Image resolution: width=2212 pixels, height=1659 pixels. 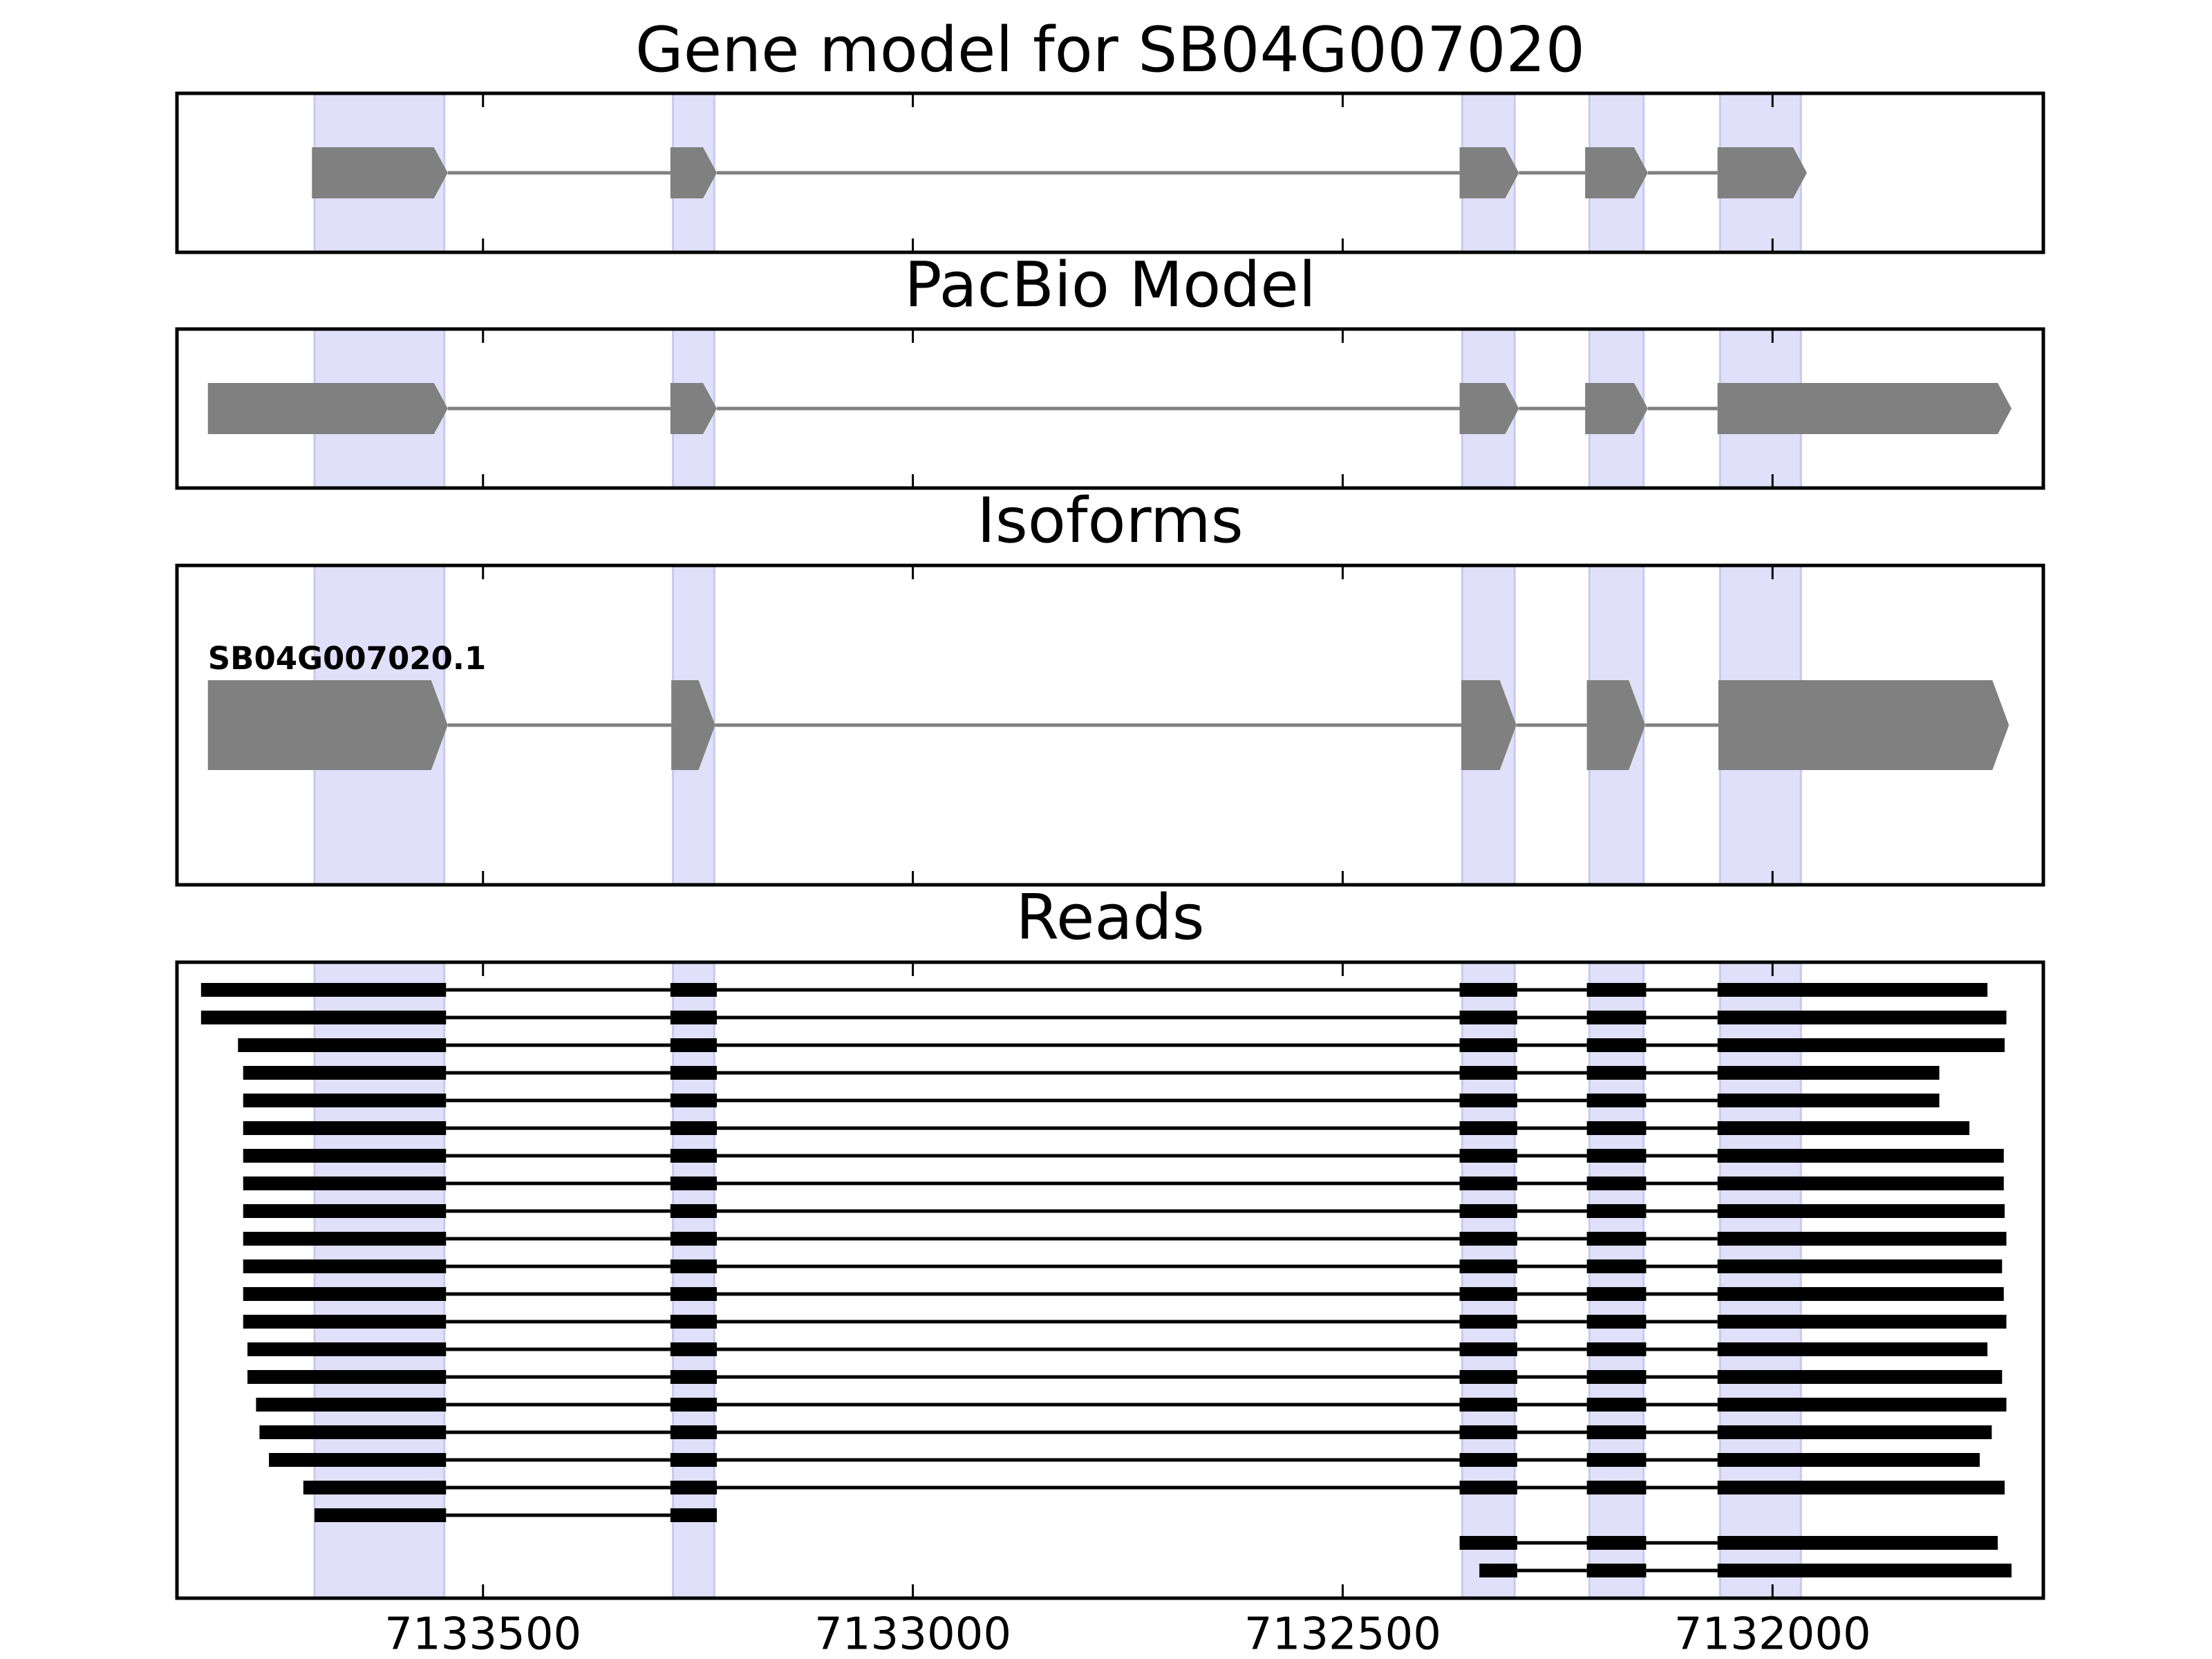 What do you see at coordinates (1110, 521) in the screenshot?
I see `panel-title: Isoforms` at bounding box center [1110, 521].